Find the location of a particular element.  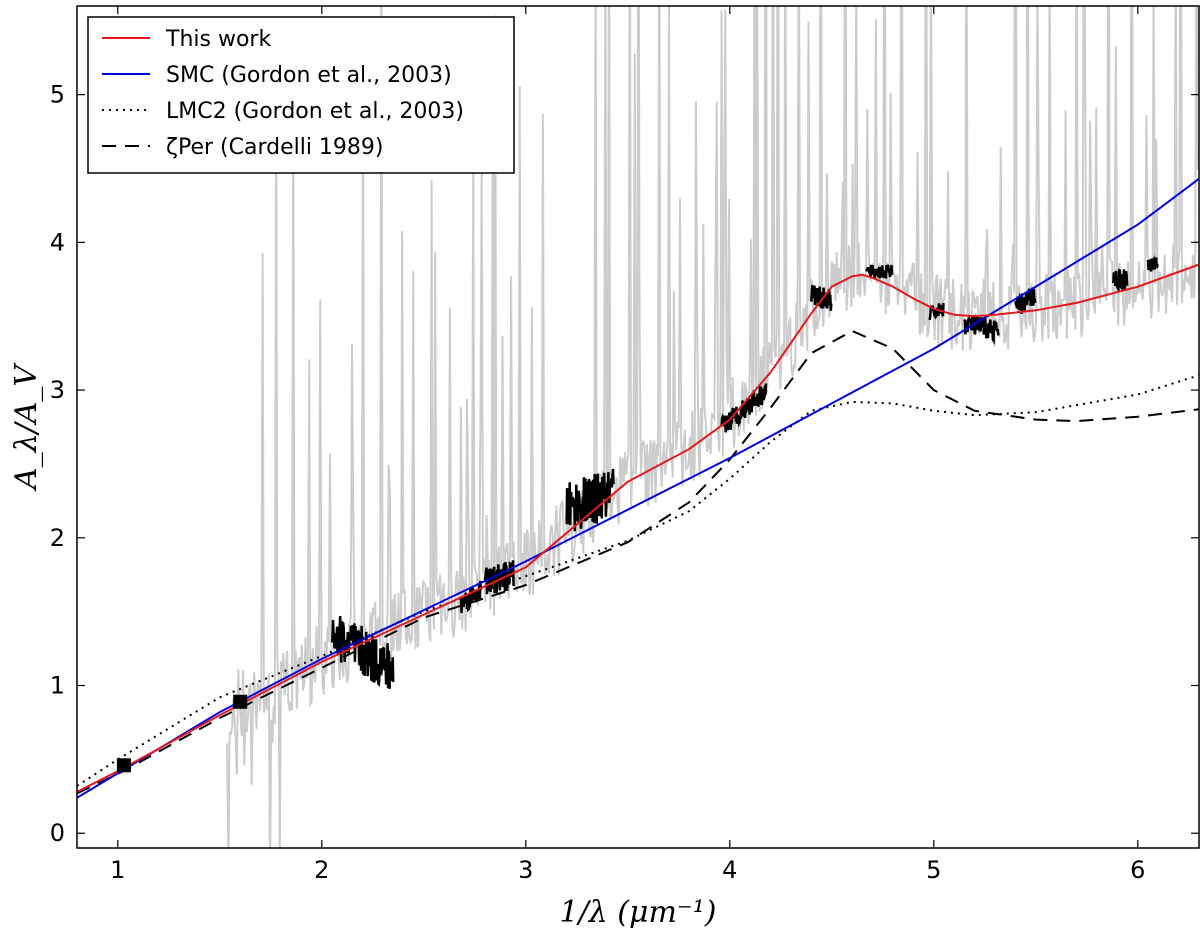

legend-label: LMC2 (Gordon et al., 2003) is located at coordinates (315, 111).